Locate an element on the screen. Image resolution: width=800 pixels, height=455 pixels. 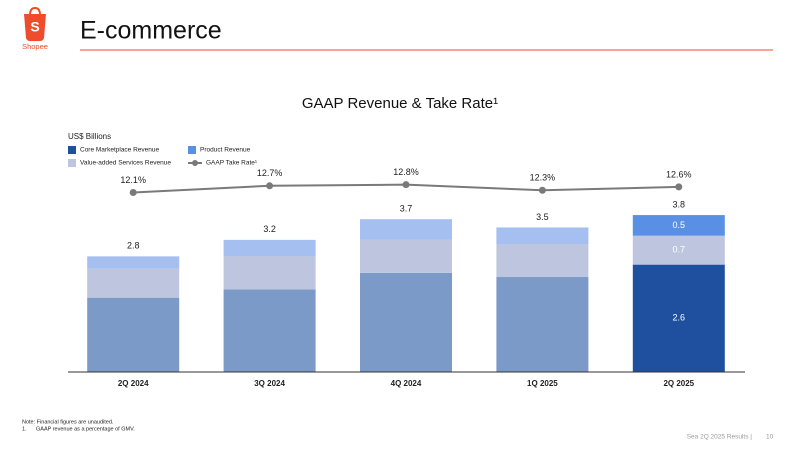
total-label: 3.7 is located at coordinates (406, 209).